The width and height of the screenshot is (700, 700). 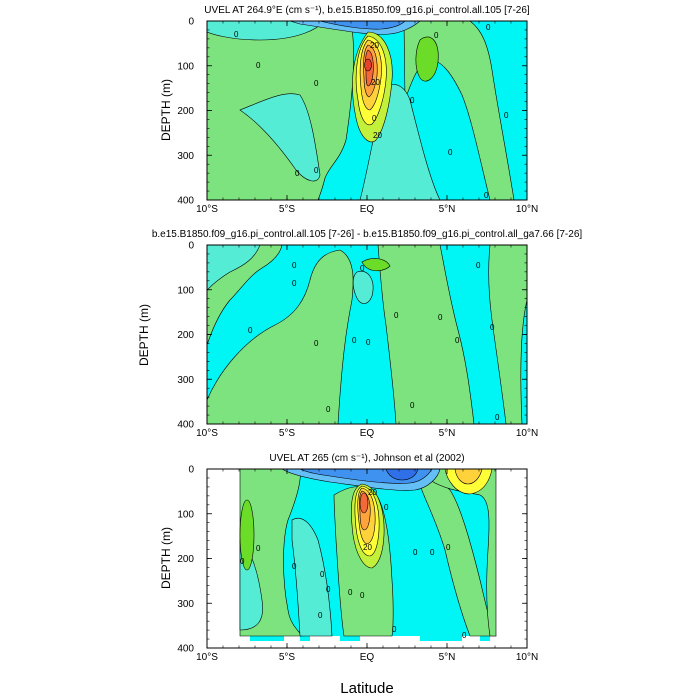 What do you see at coordinates (362, 25) in the screenshot?
I see `fill-blue-core` at bounding box center [362, 25].